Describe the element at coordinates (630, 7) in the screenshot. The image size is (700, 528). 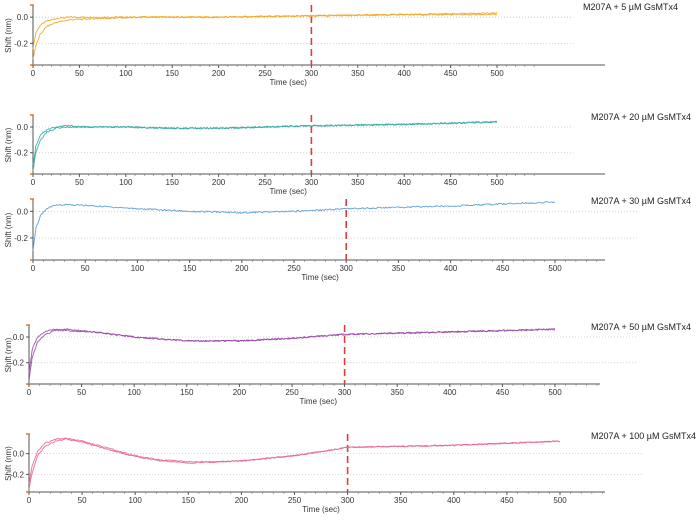
I see `chart-title: M207A + 5 µM GsMTx4` at that location.